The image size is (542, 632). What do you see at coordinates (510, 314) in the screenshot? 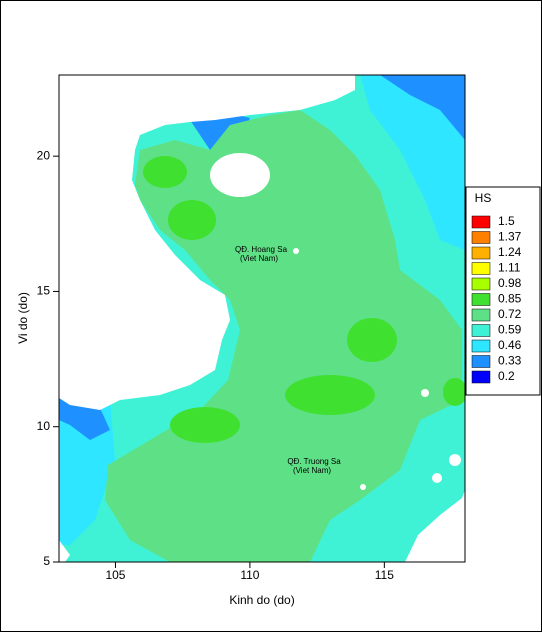
I see `legend-label: 0.72` at bounding box center [510, 314].